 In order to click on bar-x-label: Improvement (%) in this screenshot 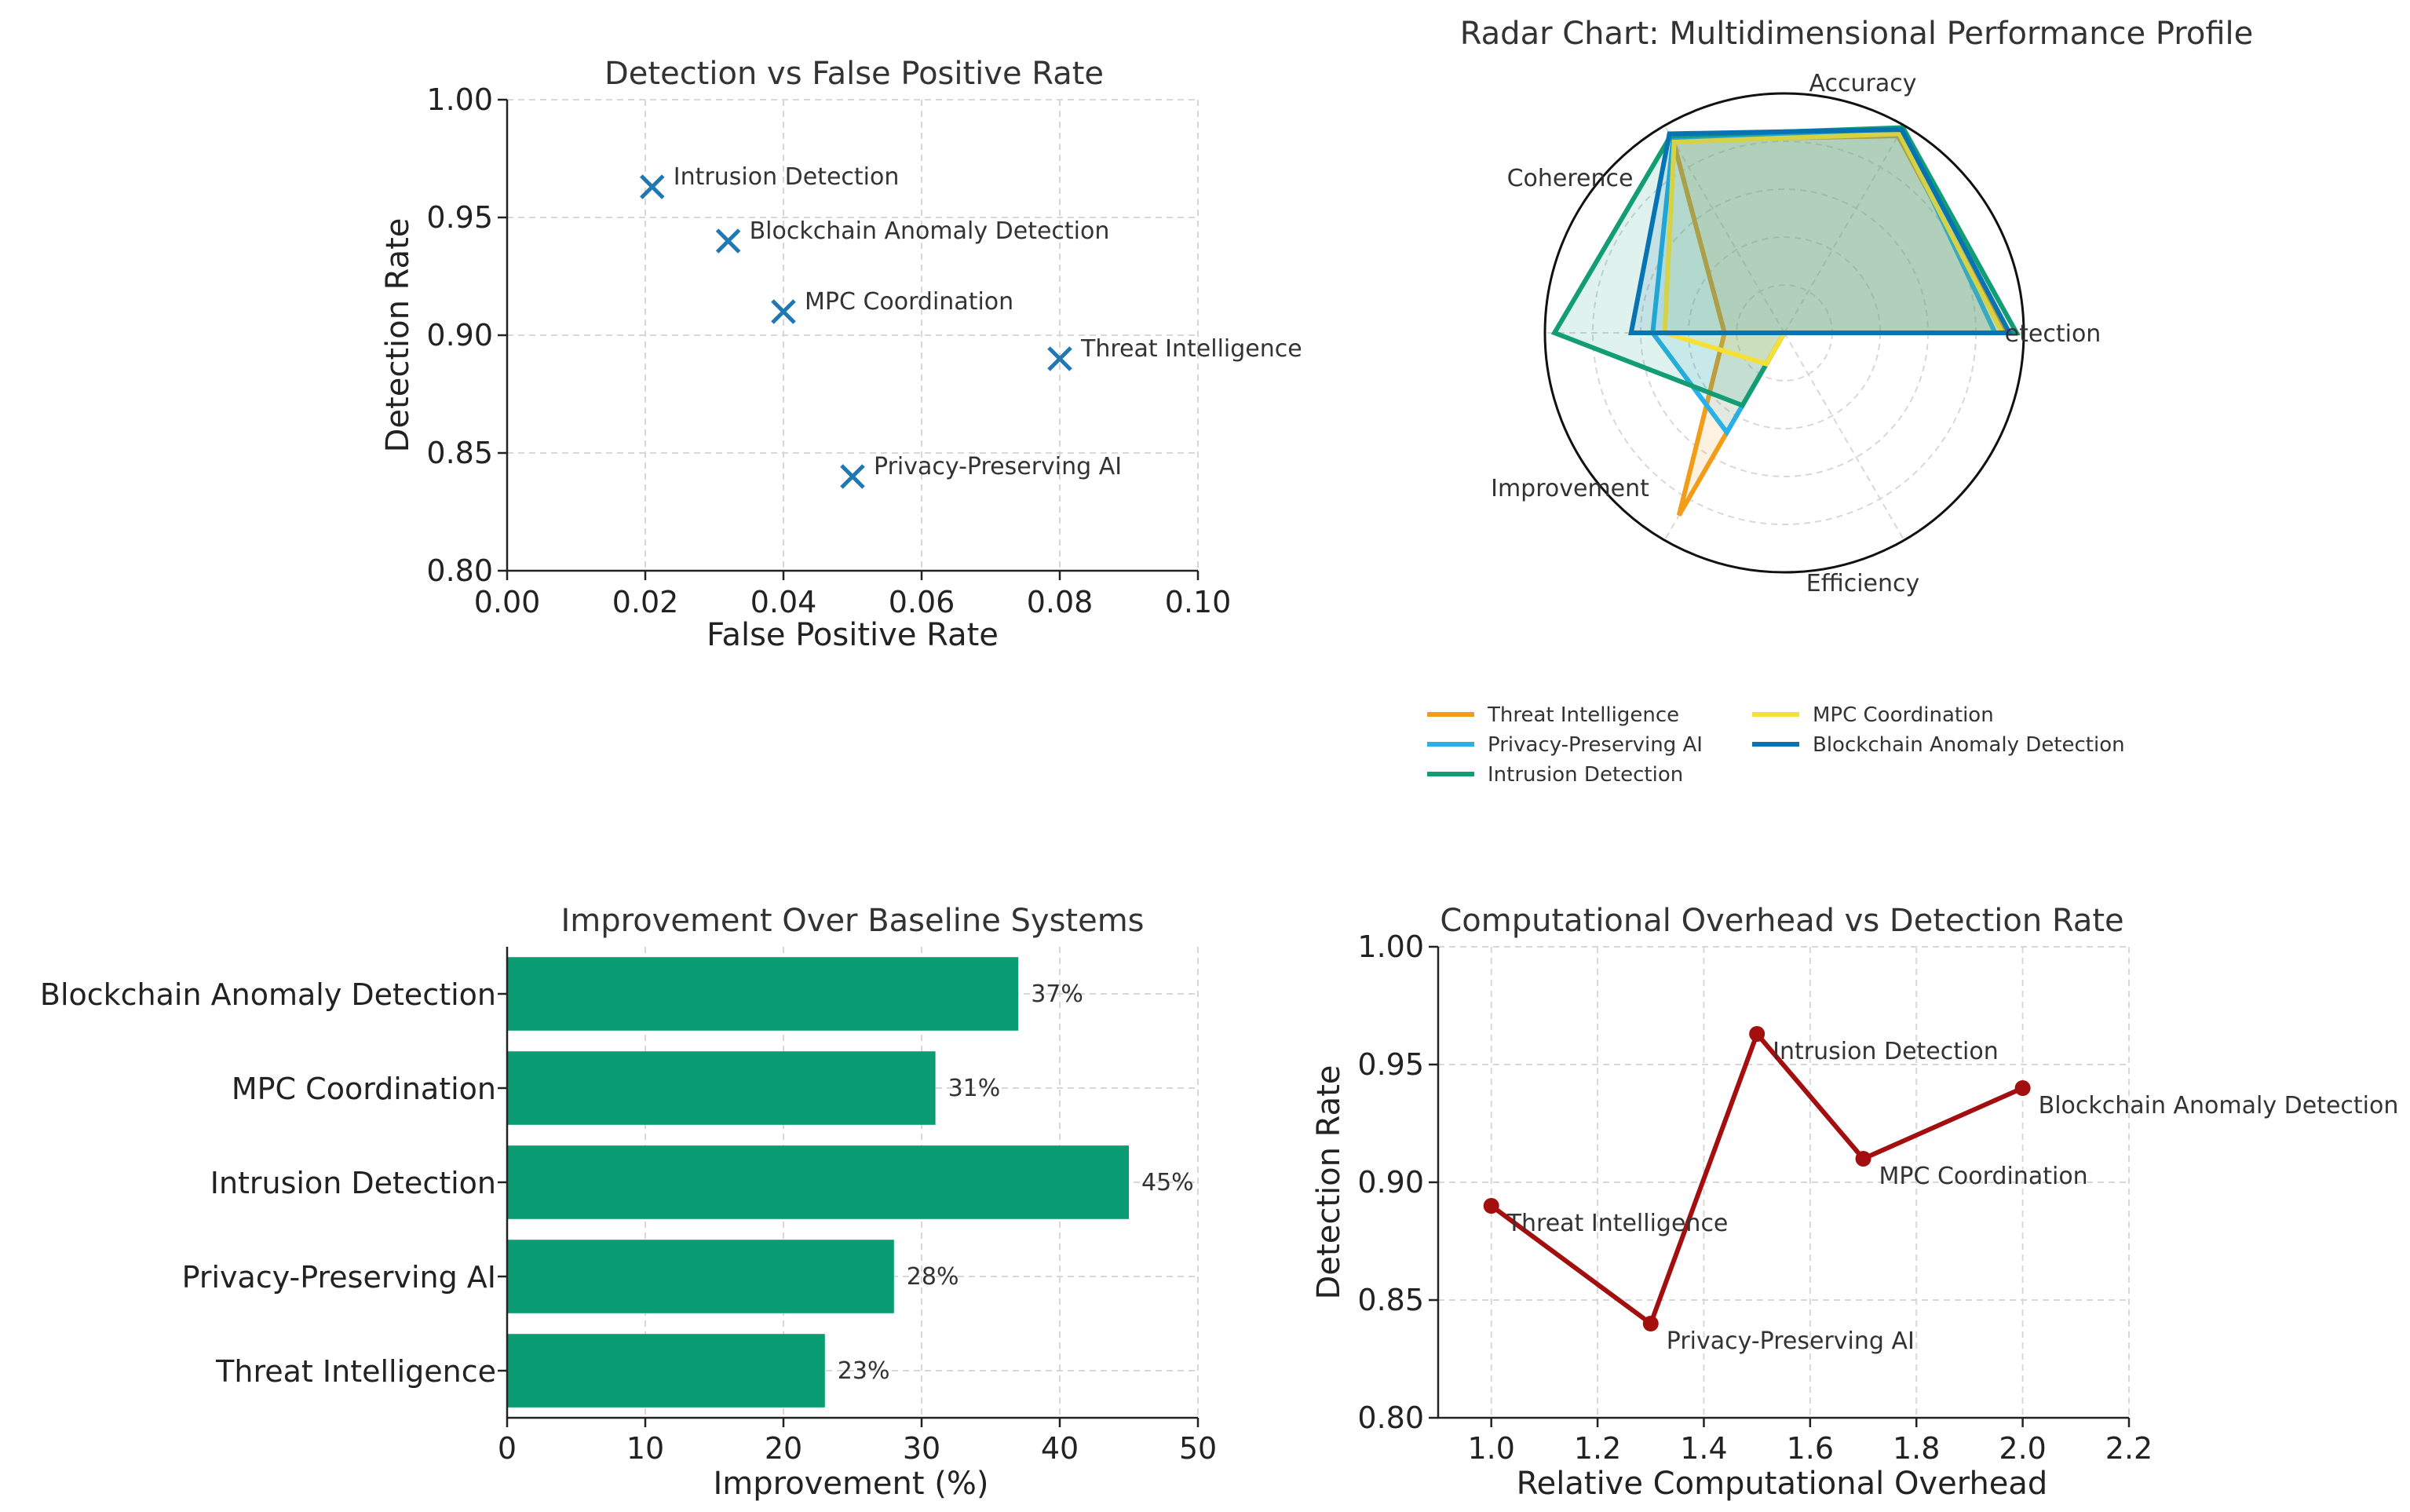, I will do `click(850, 1484)`.